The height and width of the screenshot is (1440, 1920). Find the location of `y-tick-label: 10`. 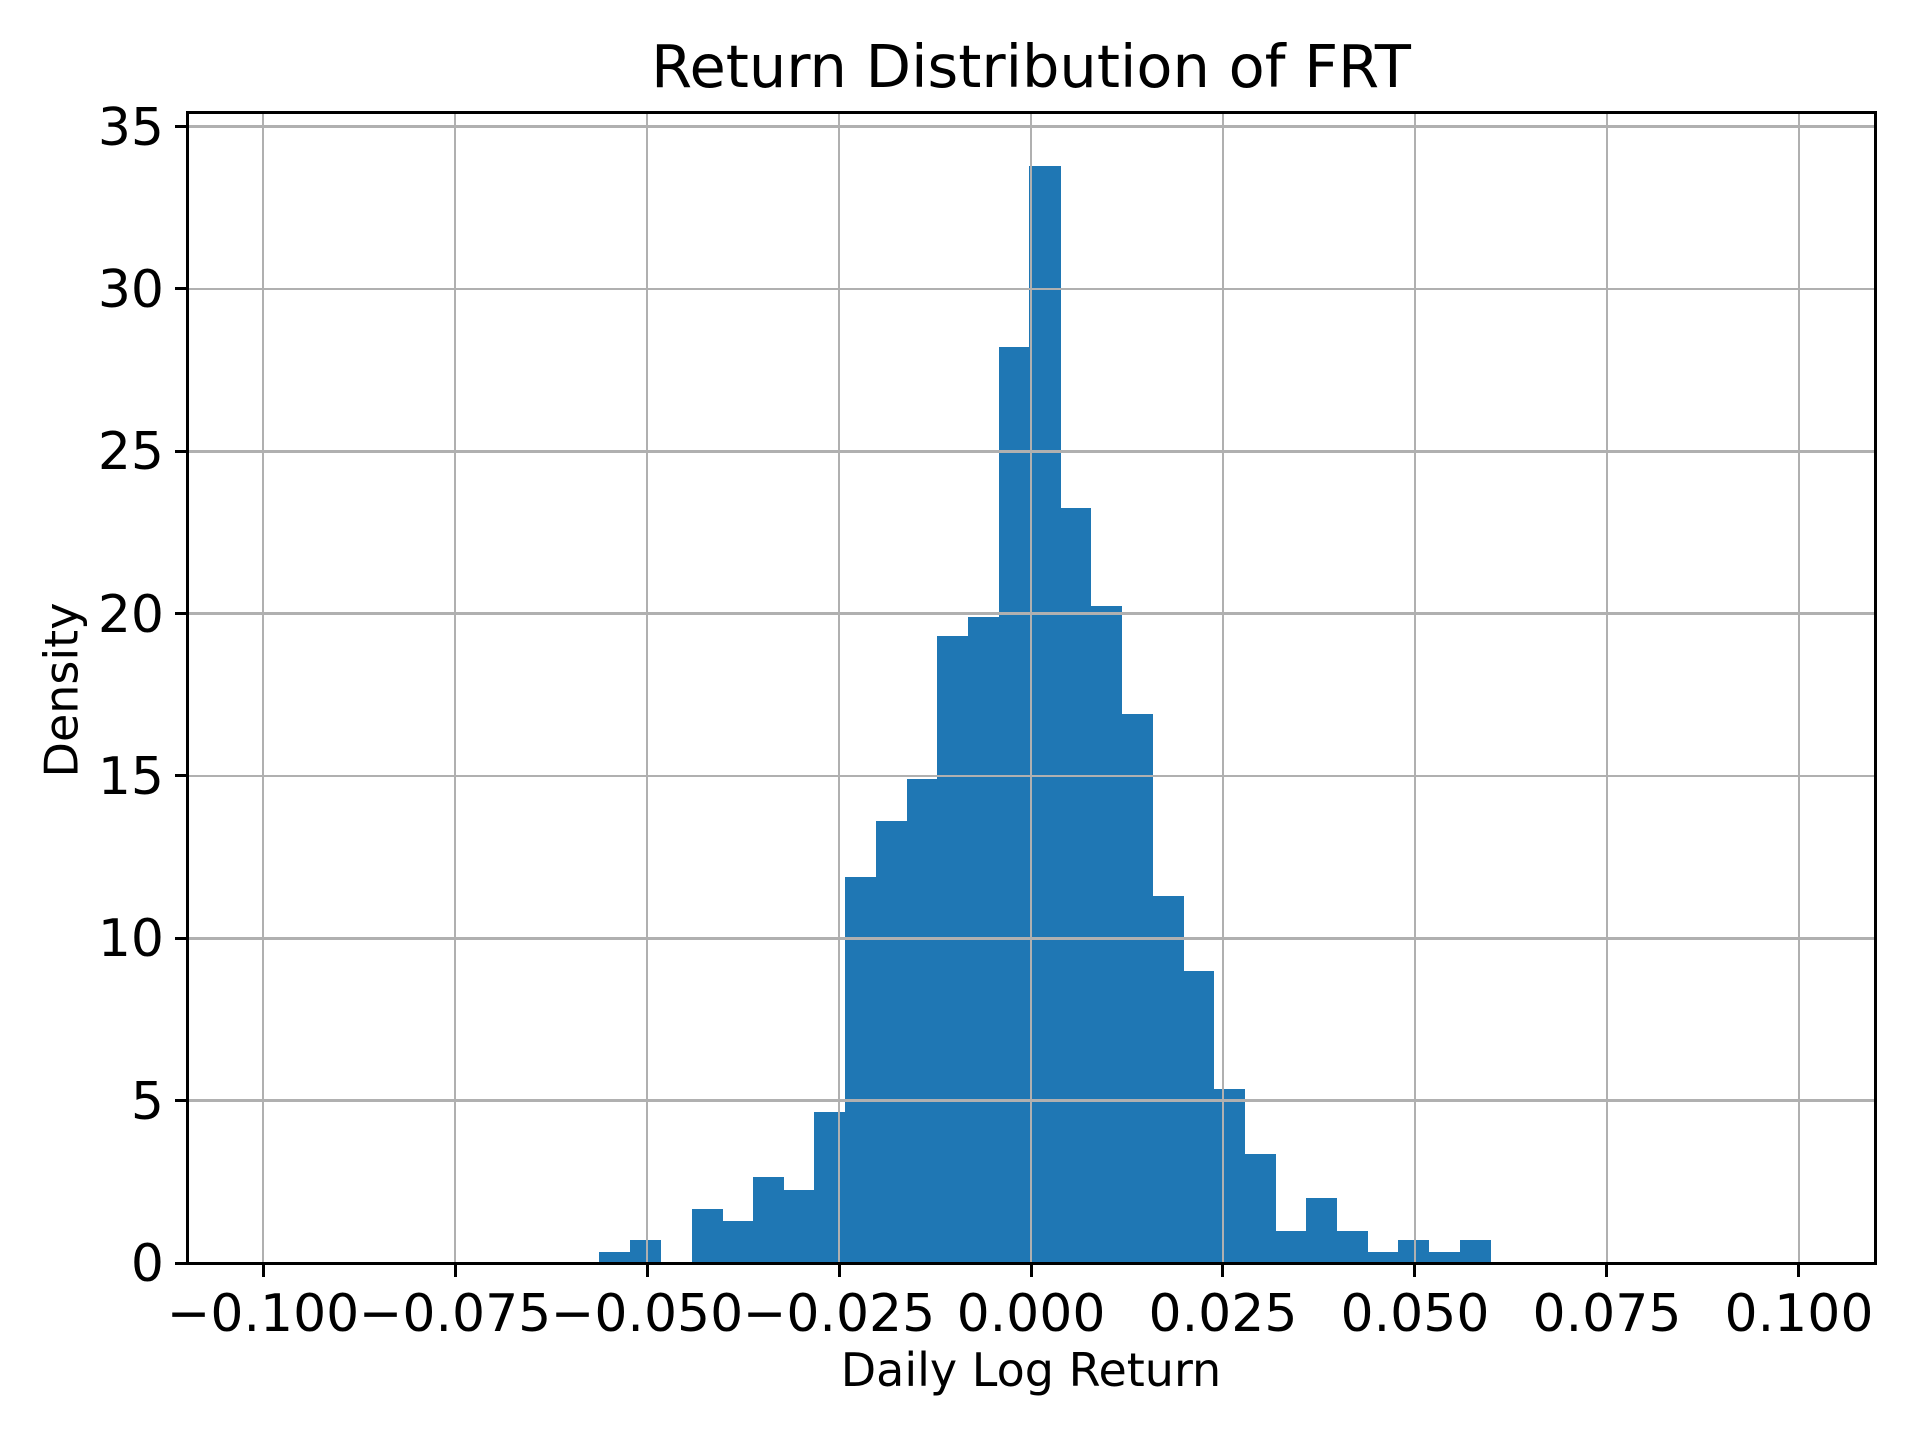

y-tick-label: 10 is located at coordinates (130, 939).